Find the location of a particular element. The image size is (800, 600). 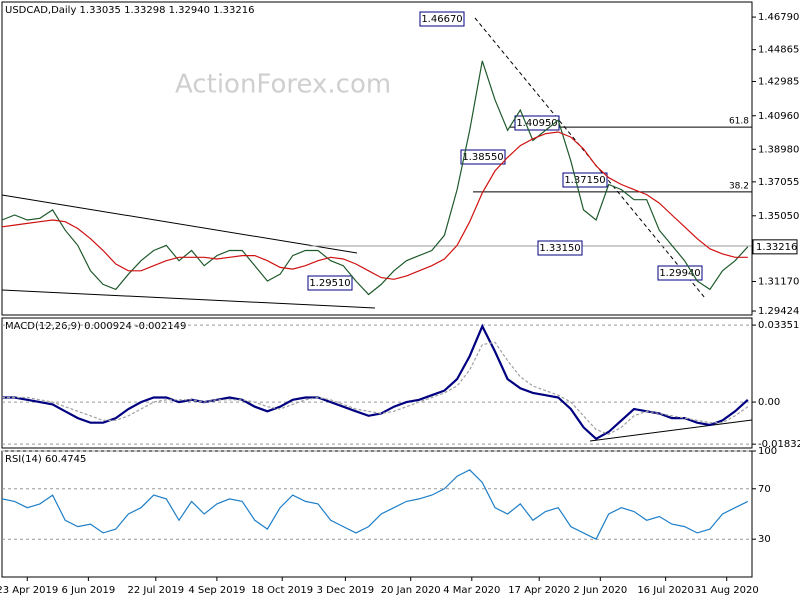

y-tick-label: 0.00 is located at coordinates (769, 402).